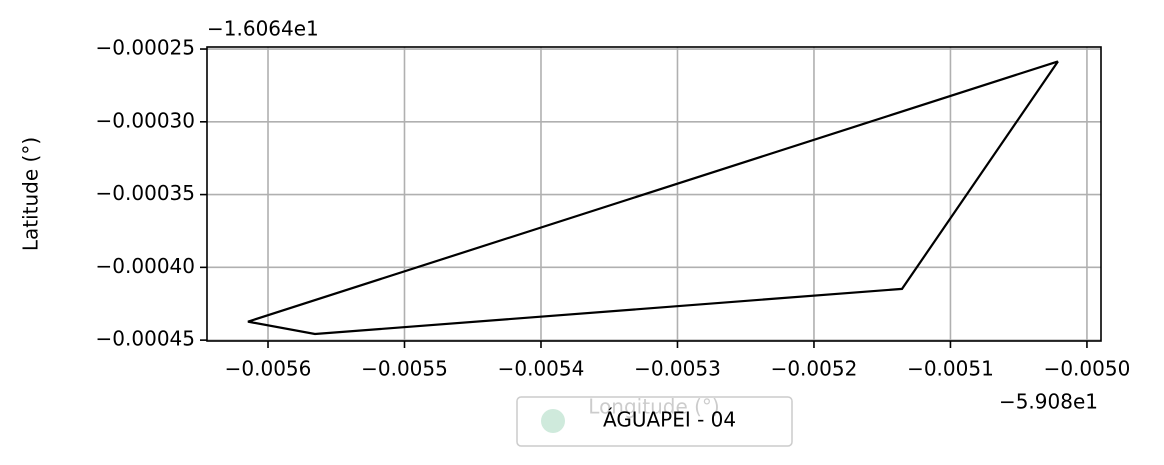 This screenshot has height=465, width=1164. Describe the element at coordinates (268, 369) in the screenshot. I see `x-tick-label: −0.0056` at that location.